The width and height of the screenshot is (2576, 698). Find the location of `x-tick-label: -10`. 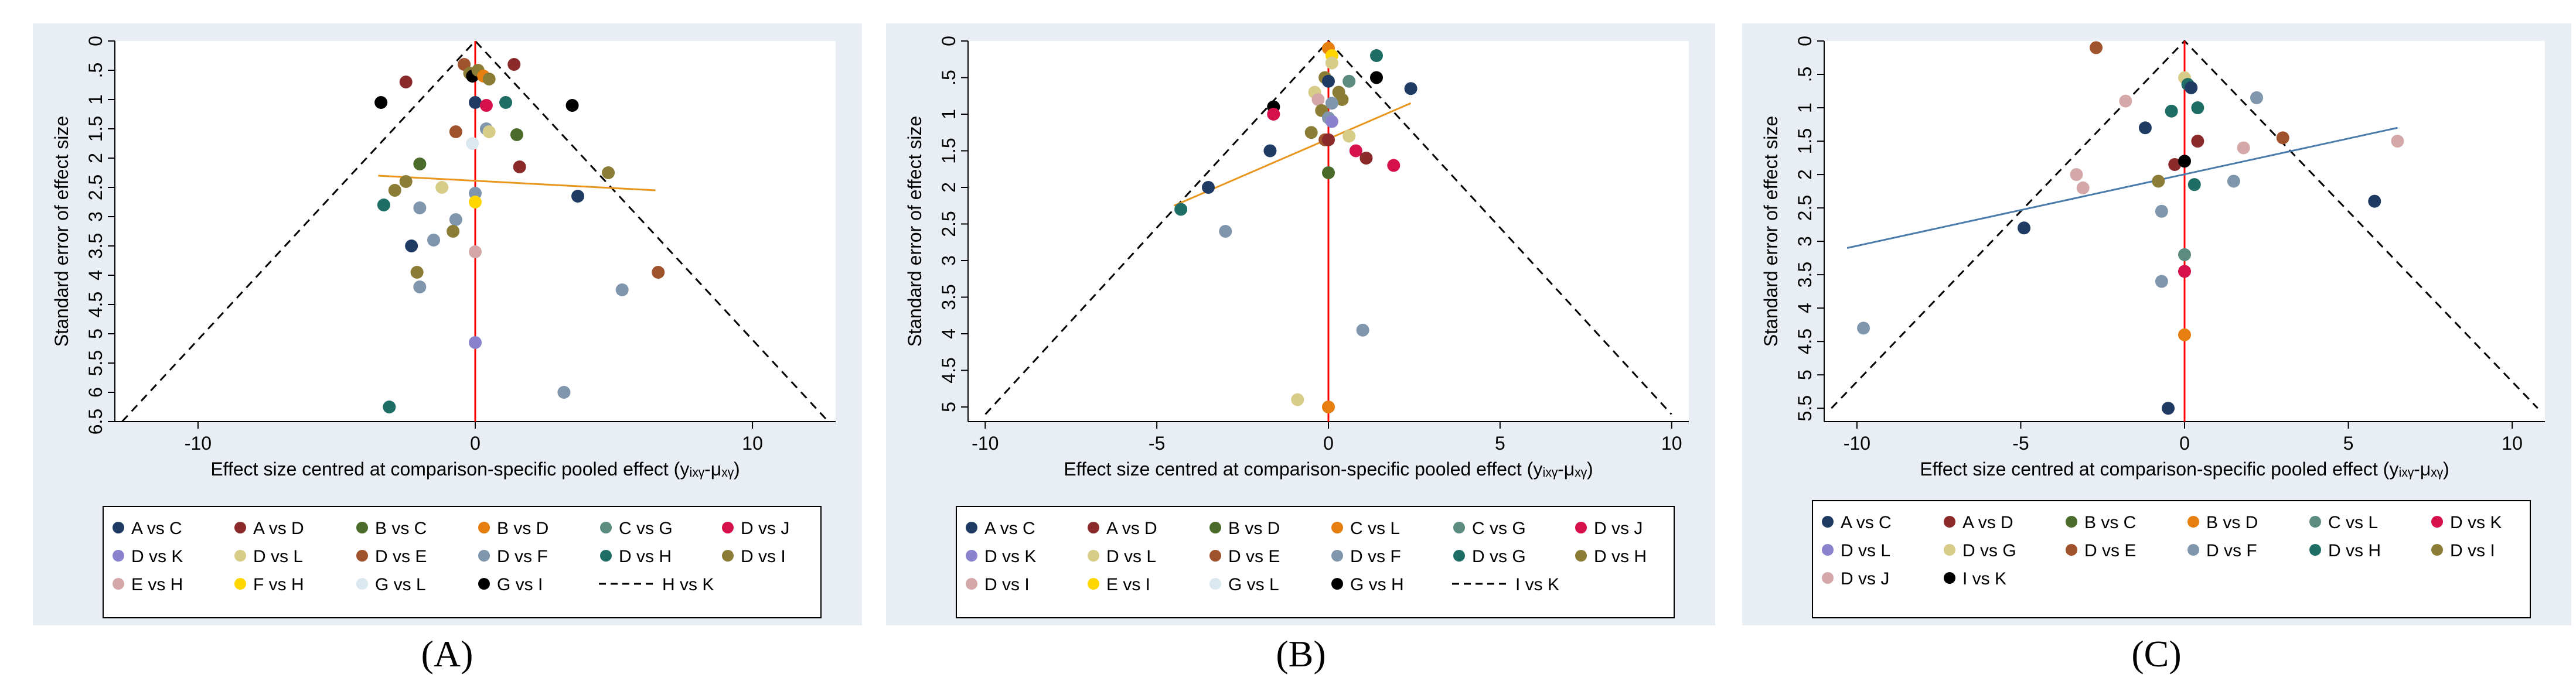

x-tick-label: -10 is located at coordinates (198, 443).